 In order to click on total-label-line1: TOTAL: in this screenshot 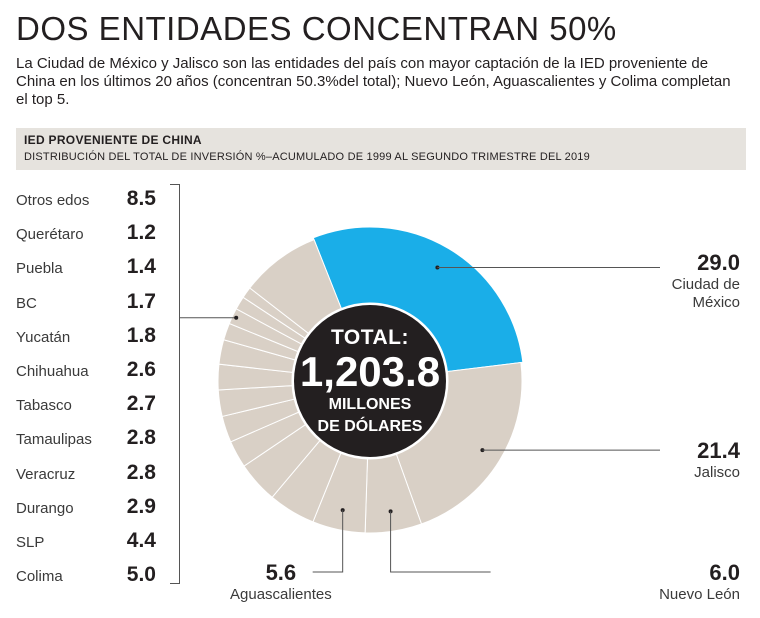, I will do `click(370, 337)`.